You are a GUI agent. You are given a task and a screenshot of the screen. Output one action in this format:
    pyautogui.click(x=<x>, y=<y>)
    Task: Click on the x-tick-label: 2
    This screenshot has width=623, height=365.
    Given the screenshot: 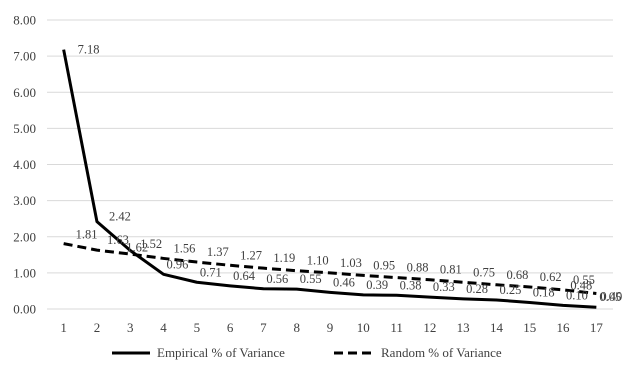 What is the action you would take?
    pyautogui.click(x=97, y=327)
    